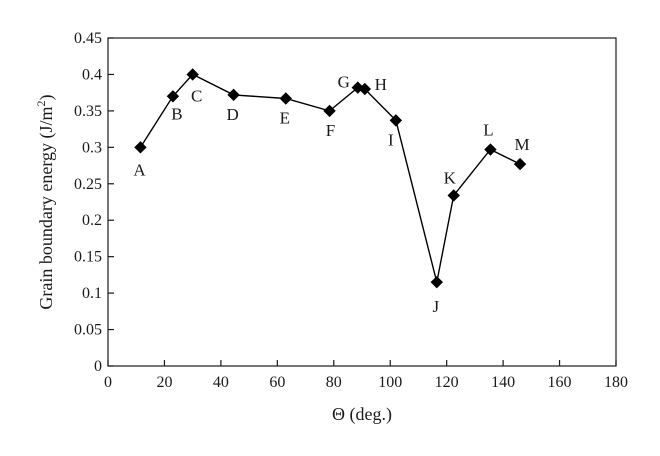  What do you see at coordinates (92, 147) in the screenshot?
I see `y-tick-label: 0.3` at bounding box center [92, 147].